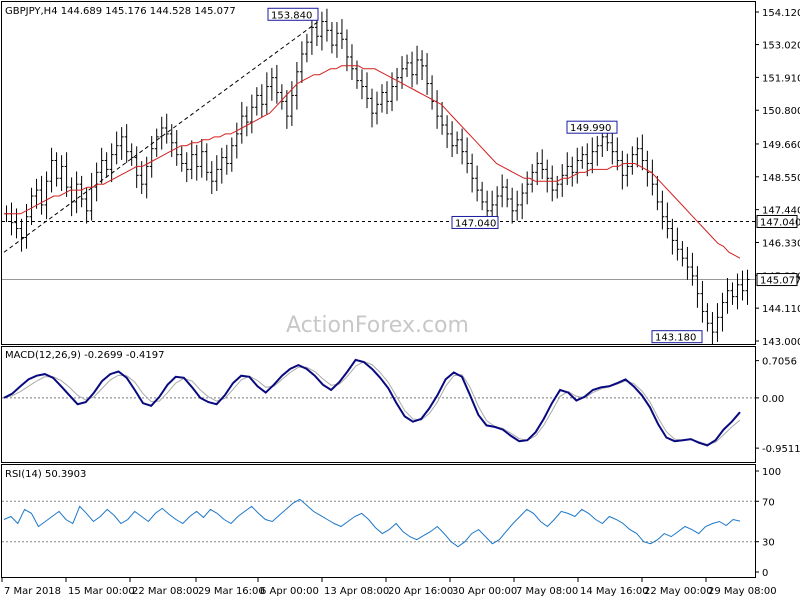 Image resolution: width=800 pixels, height=600 pixels. What do you see at coordinates (484, 591) in the screenshot?
I see `x-tick-label: 30 Apr 00:00` at bounding box center [484, 591].